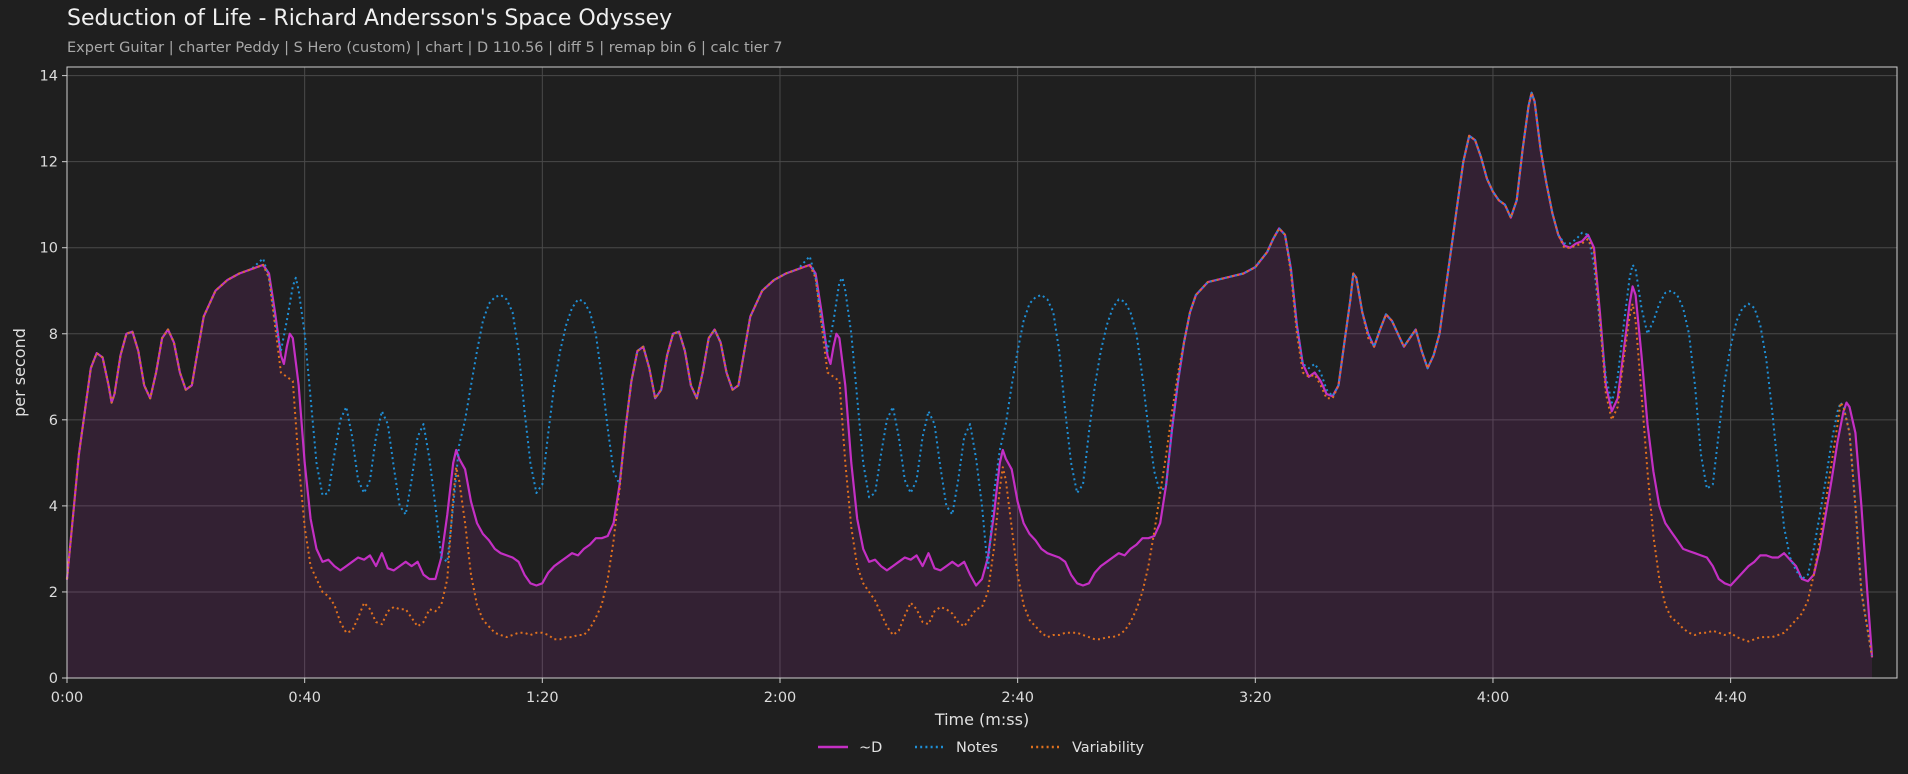 This screenshot has width=1908, height=774. Describe the element at coordinates (1493, 698) in the screenshot. I see `x-tick-label: 4:00` at that location.